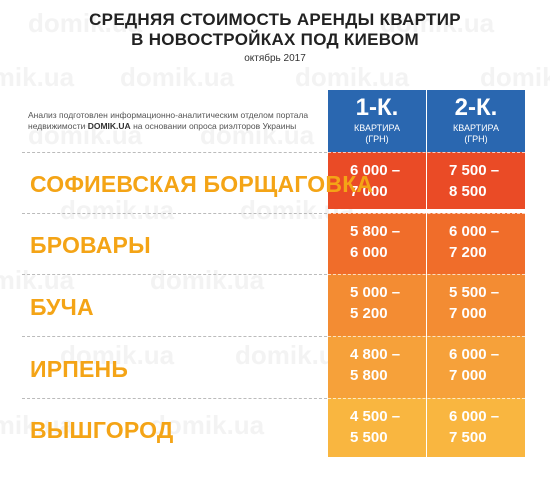 Image resolution: width=550 pixels, height=480 pixels. I want to click on note-suffix: на основании опроса риэлторов Украины, so click(213, 126).